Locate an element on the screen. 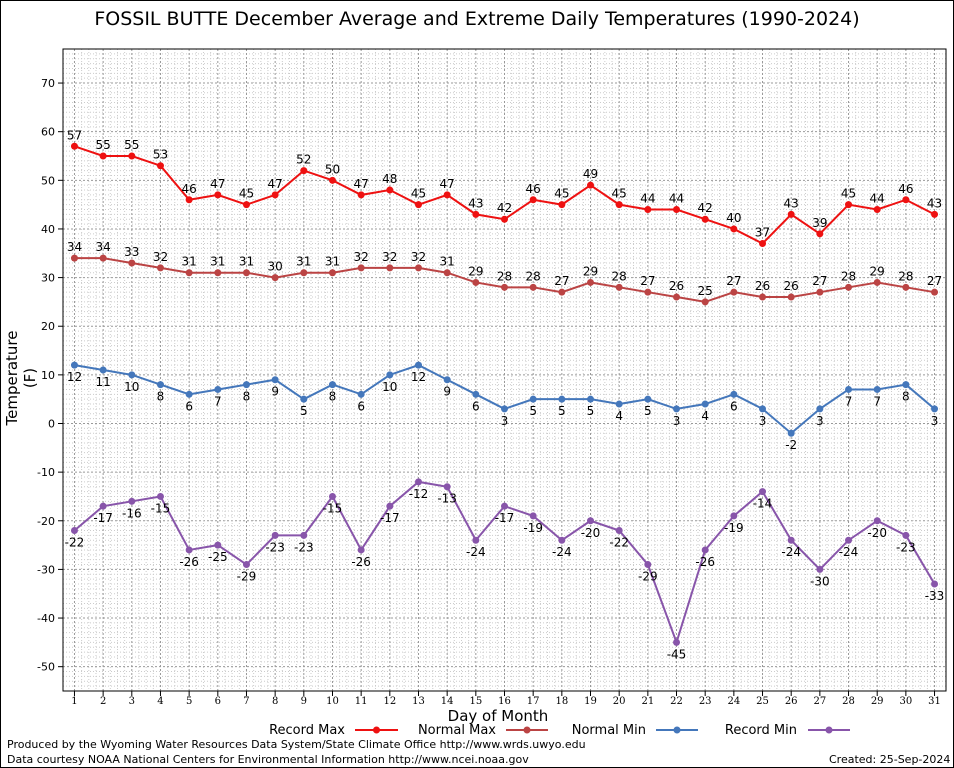  x-tick-label: 30 is located at coordinates (905, 701).